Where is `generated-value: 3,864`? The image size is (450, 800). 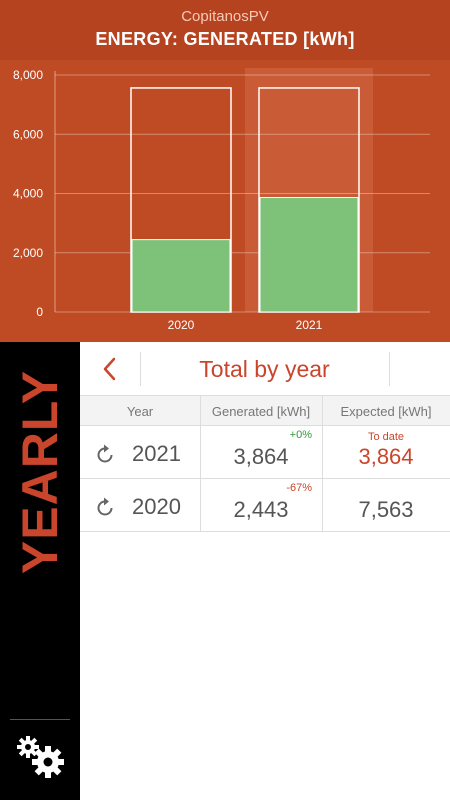 generated-value: 3,864 is located at coordinates (261, 456).